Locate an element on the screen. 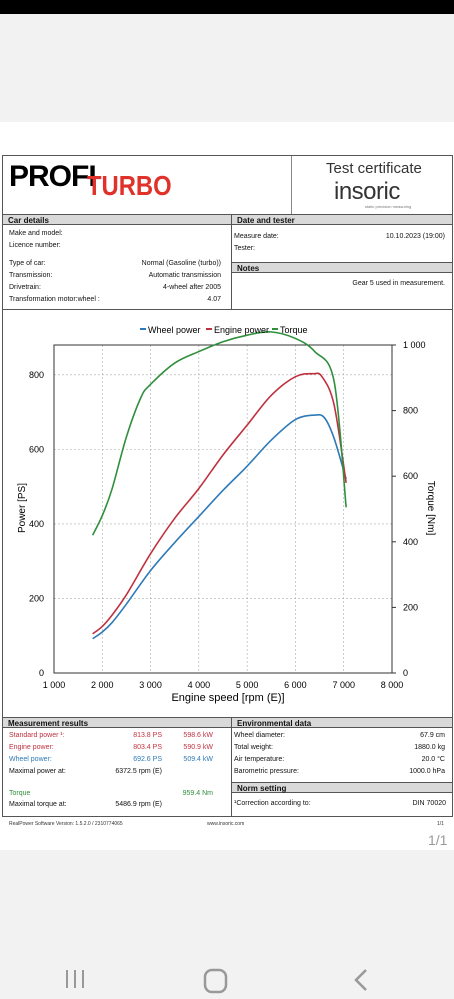  details-divider is located at coordinates (231, 261).